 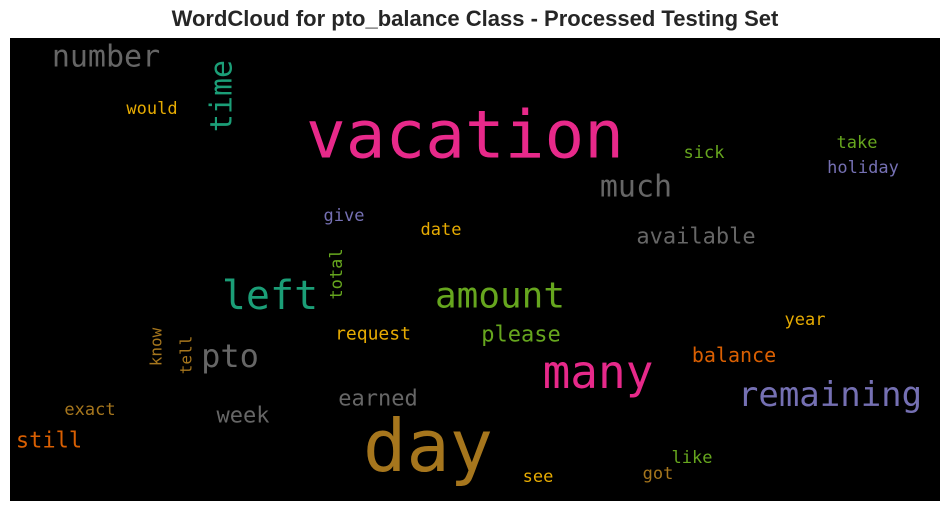 I want to click on word-see: see, so click(x=538, y=477).